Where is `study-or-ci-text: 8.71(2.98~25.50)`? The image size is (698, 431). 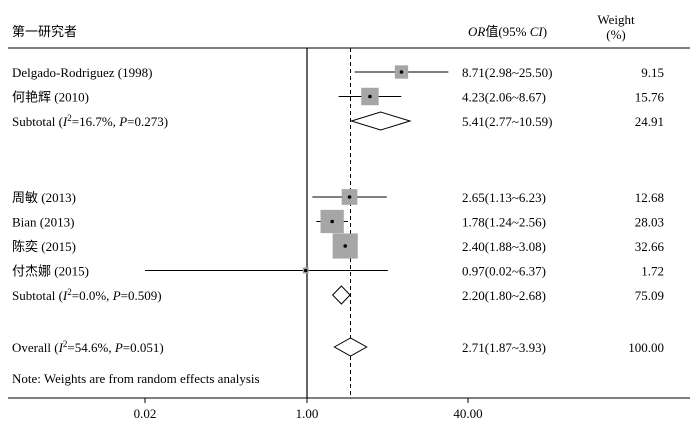 study-or-ci-text: 8.71(2.98~25.50) is located at coordinates (507, 72).